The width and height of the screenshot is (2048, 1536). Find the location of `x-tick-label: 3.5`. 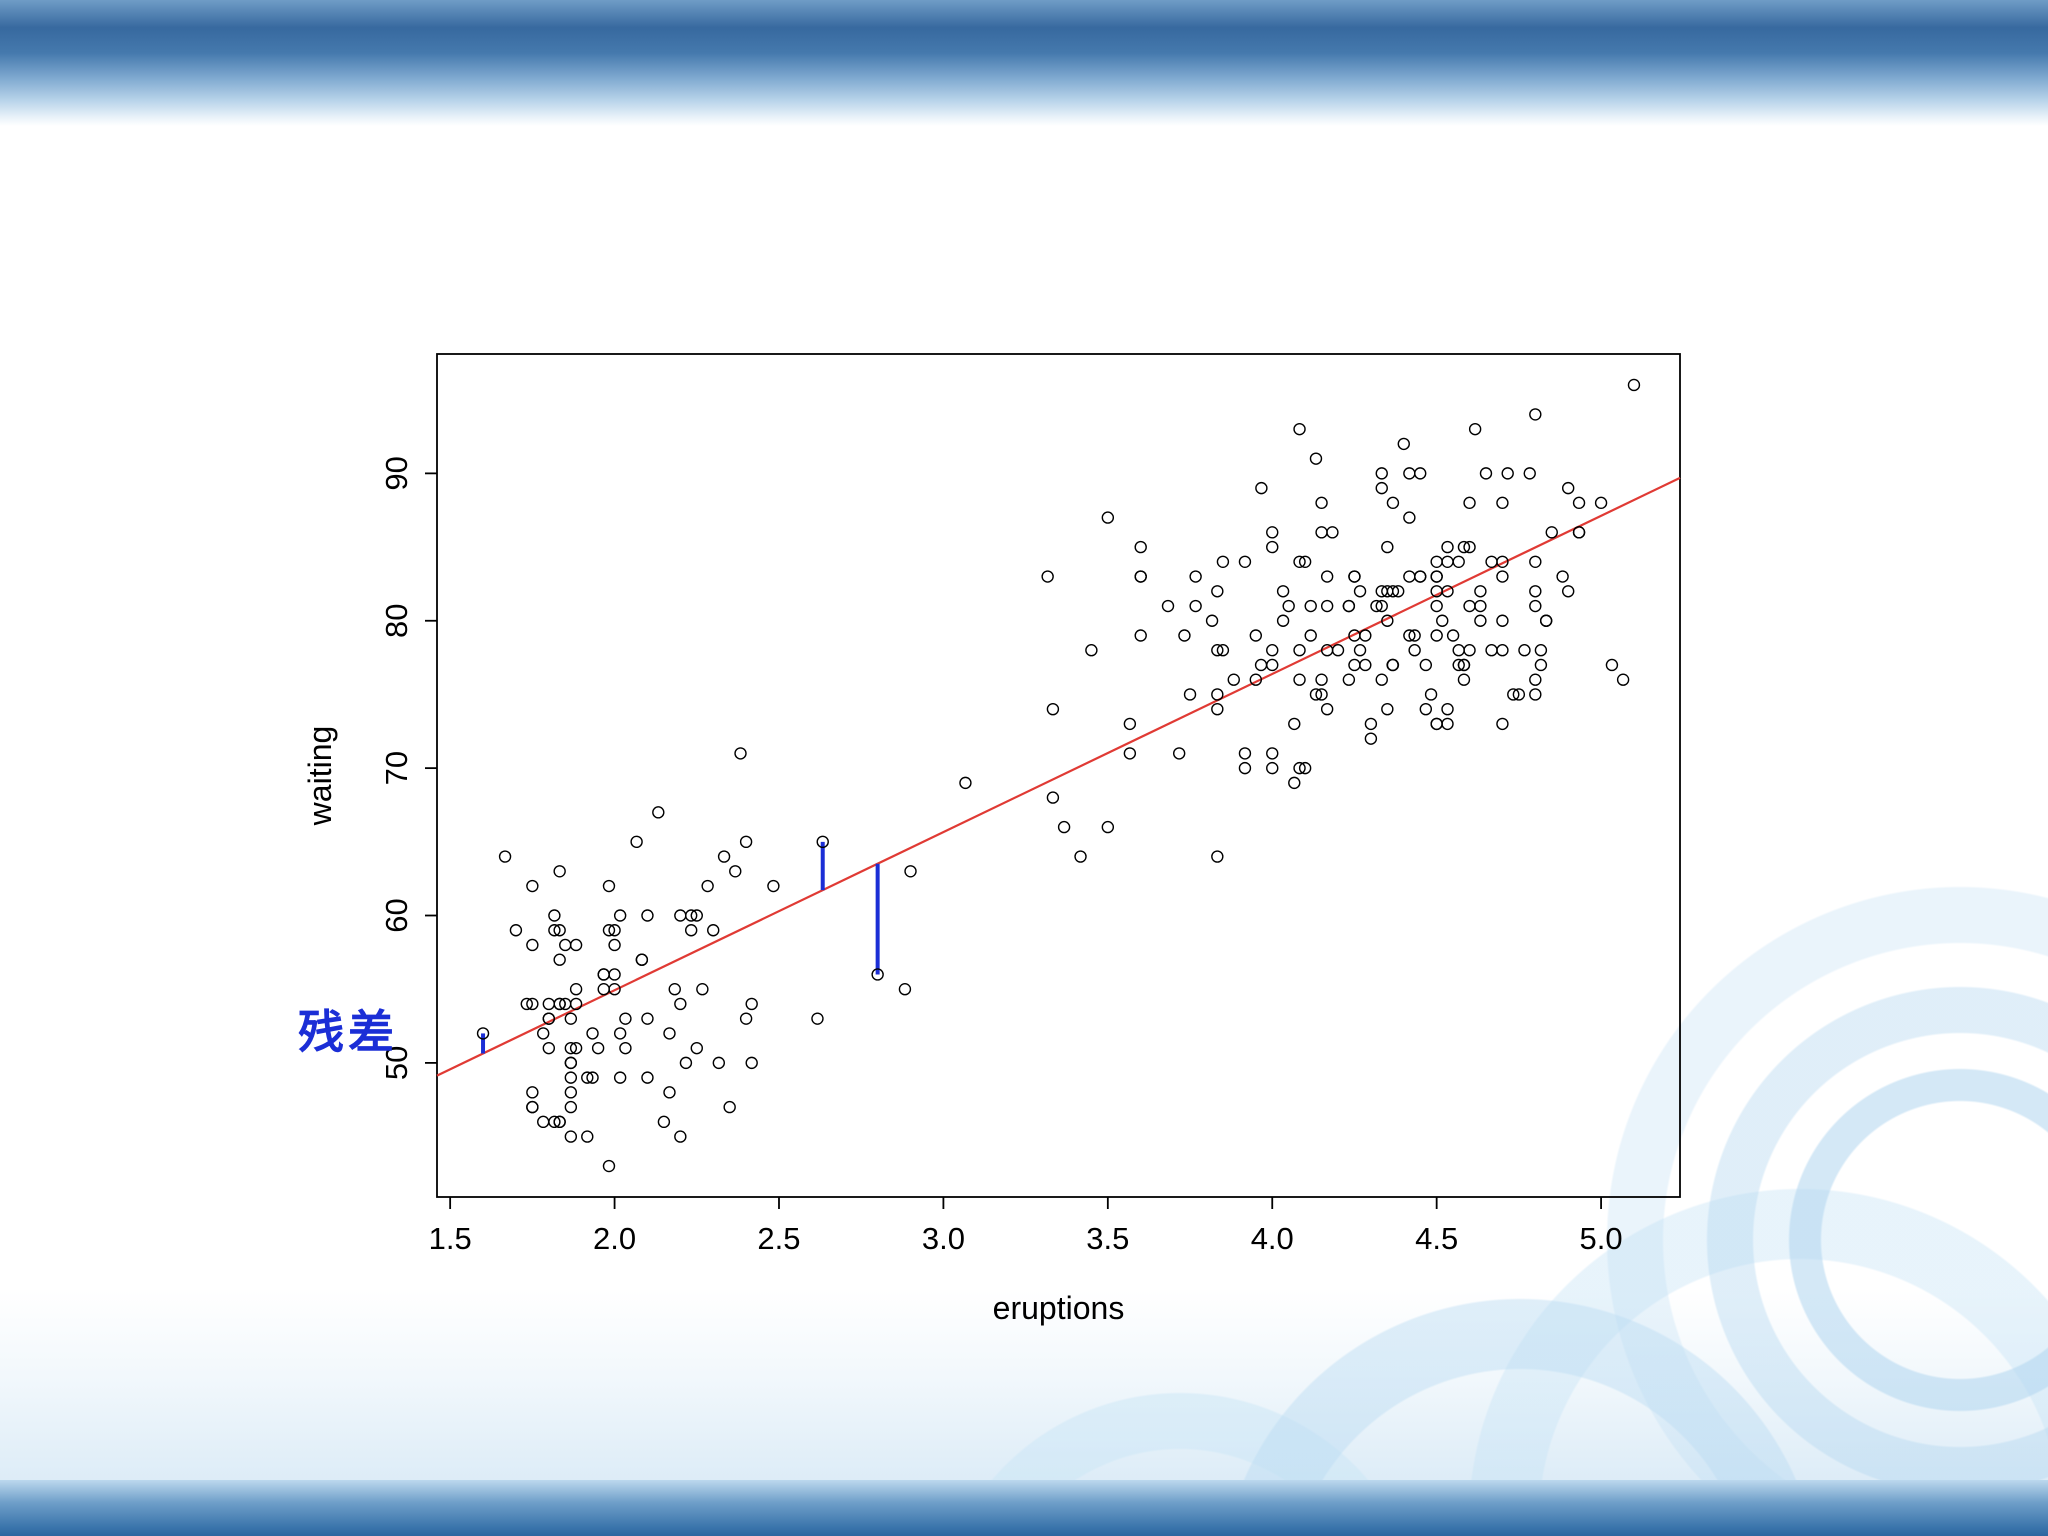

x-tick-label: 3.5 is located at coordinates (1107, 1238).